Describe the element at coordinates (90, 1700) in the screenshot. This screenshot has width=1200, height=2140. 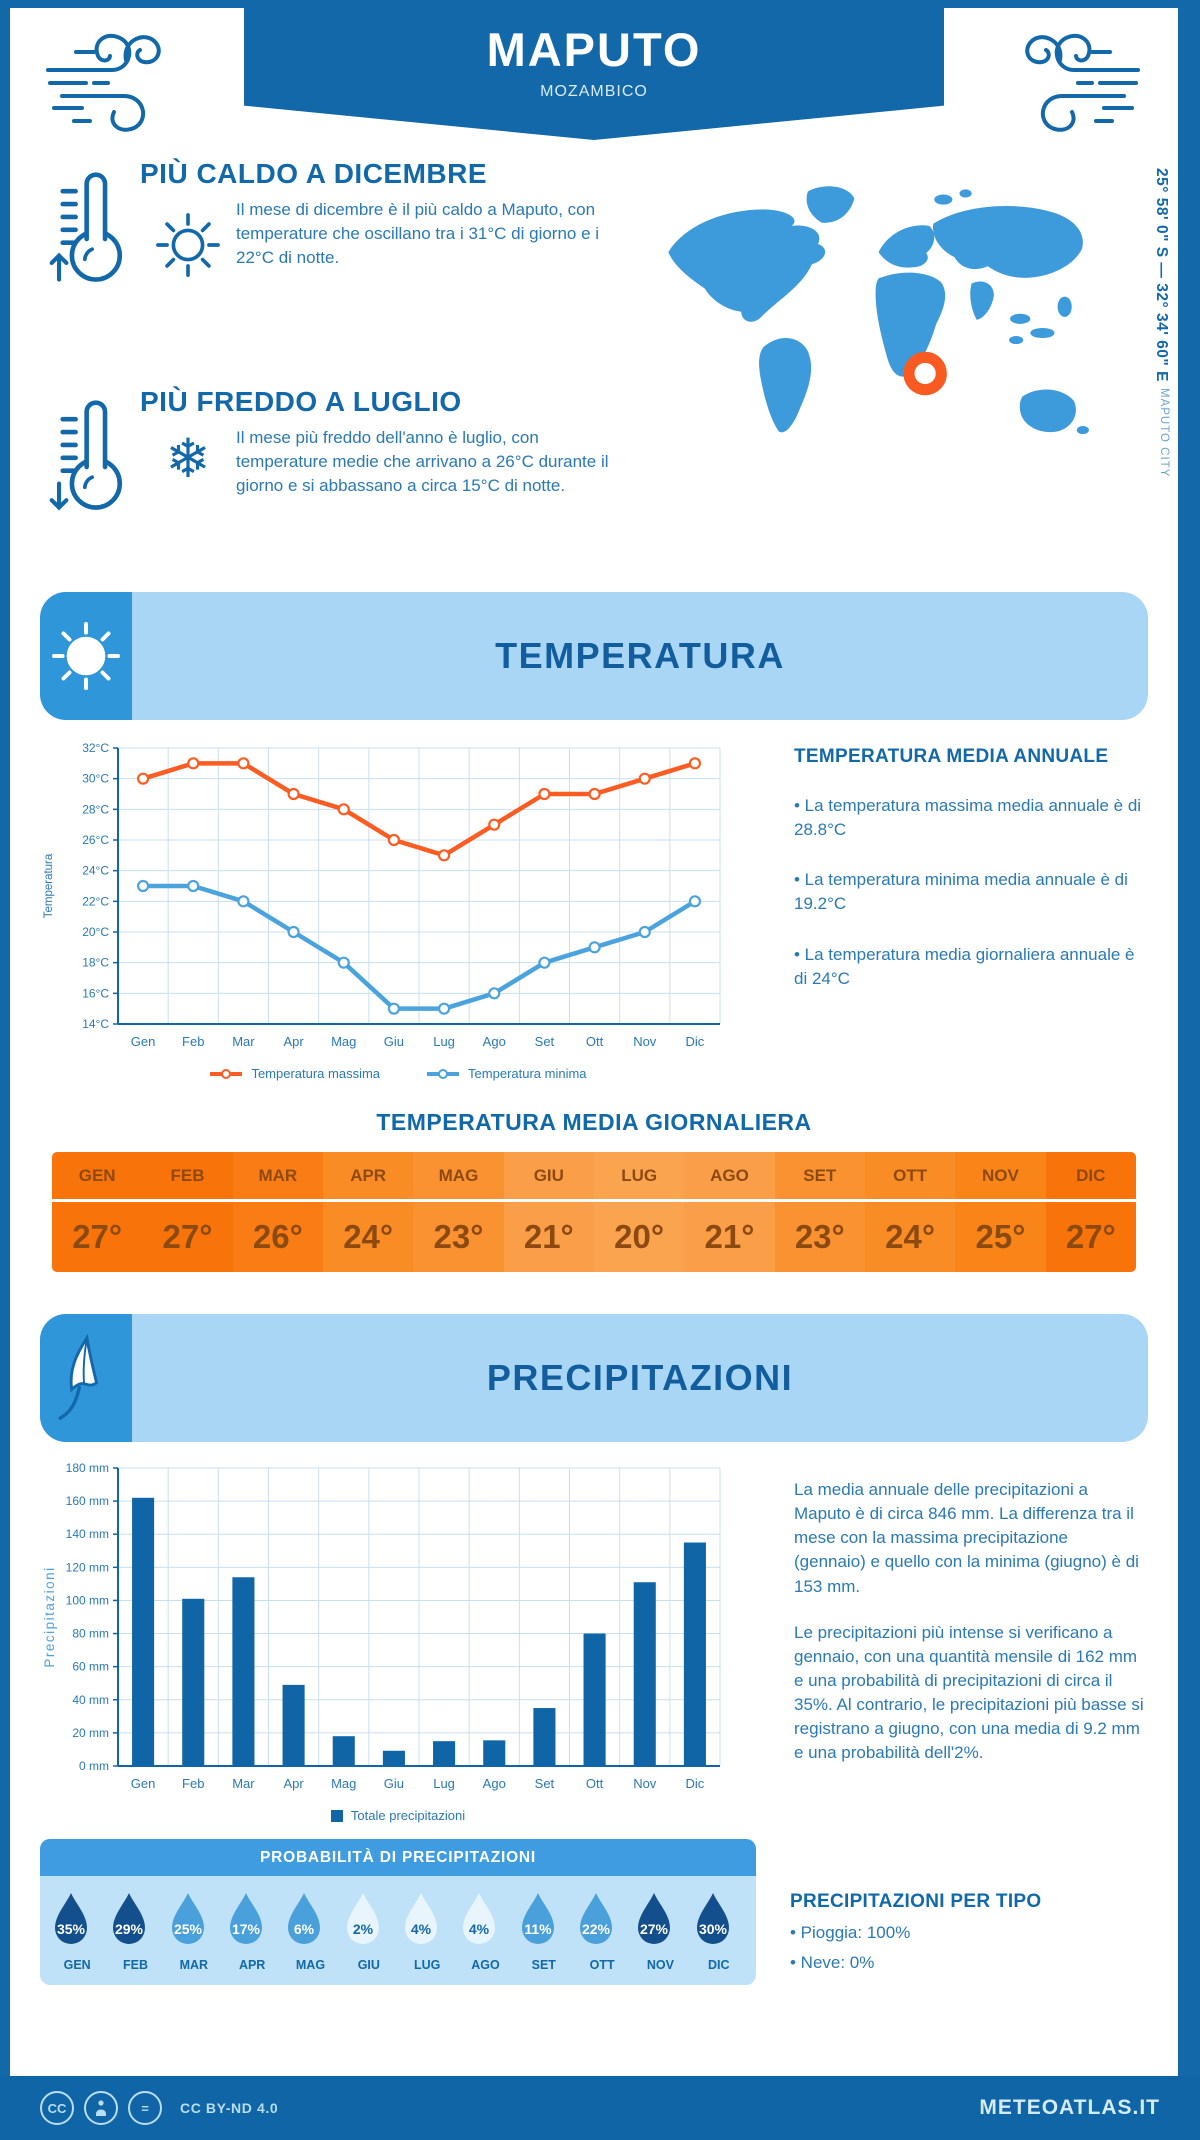
I see `svg-text: 40 mm` at that location.